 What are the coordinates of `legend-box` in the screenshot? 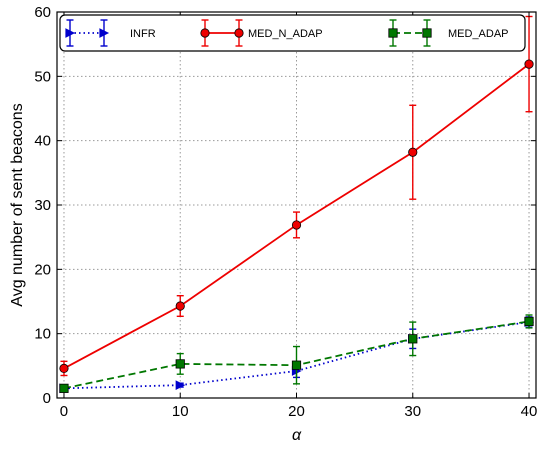 It's located at (292, 33).